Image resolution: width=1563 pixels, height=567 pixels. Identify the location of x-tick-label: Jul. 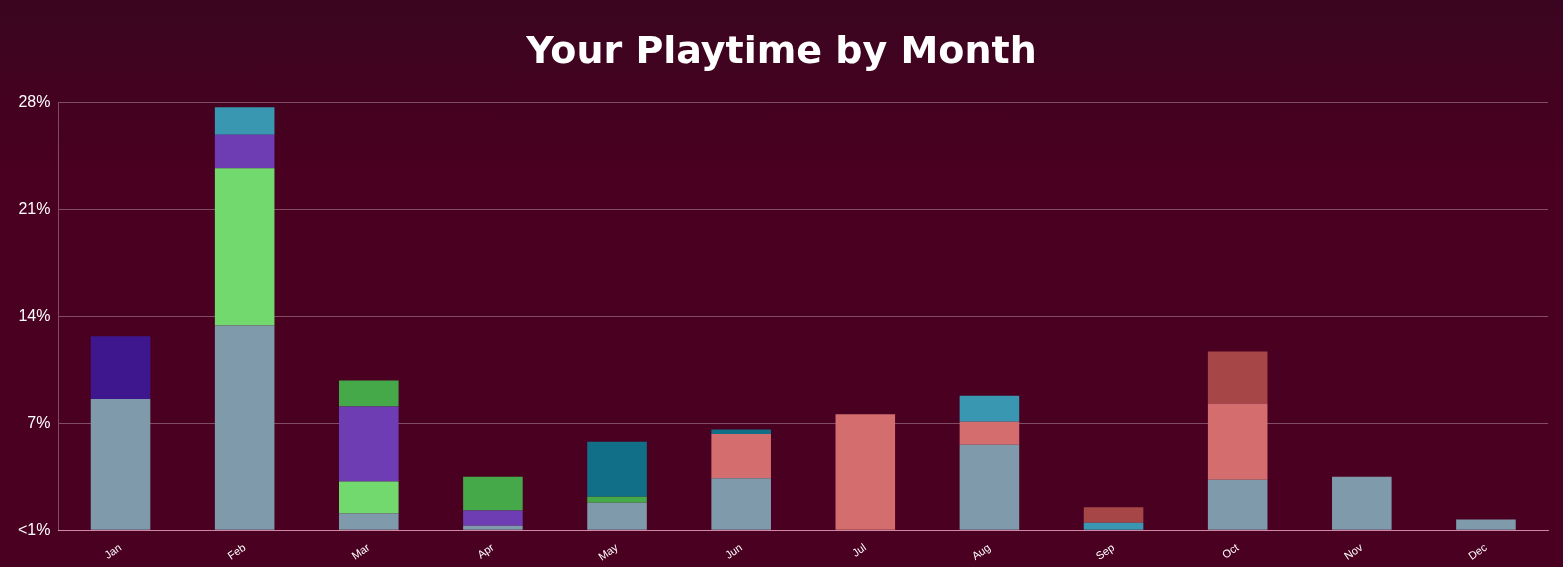
(859, 549).